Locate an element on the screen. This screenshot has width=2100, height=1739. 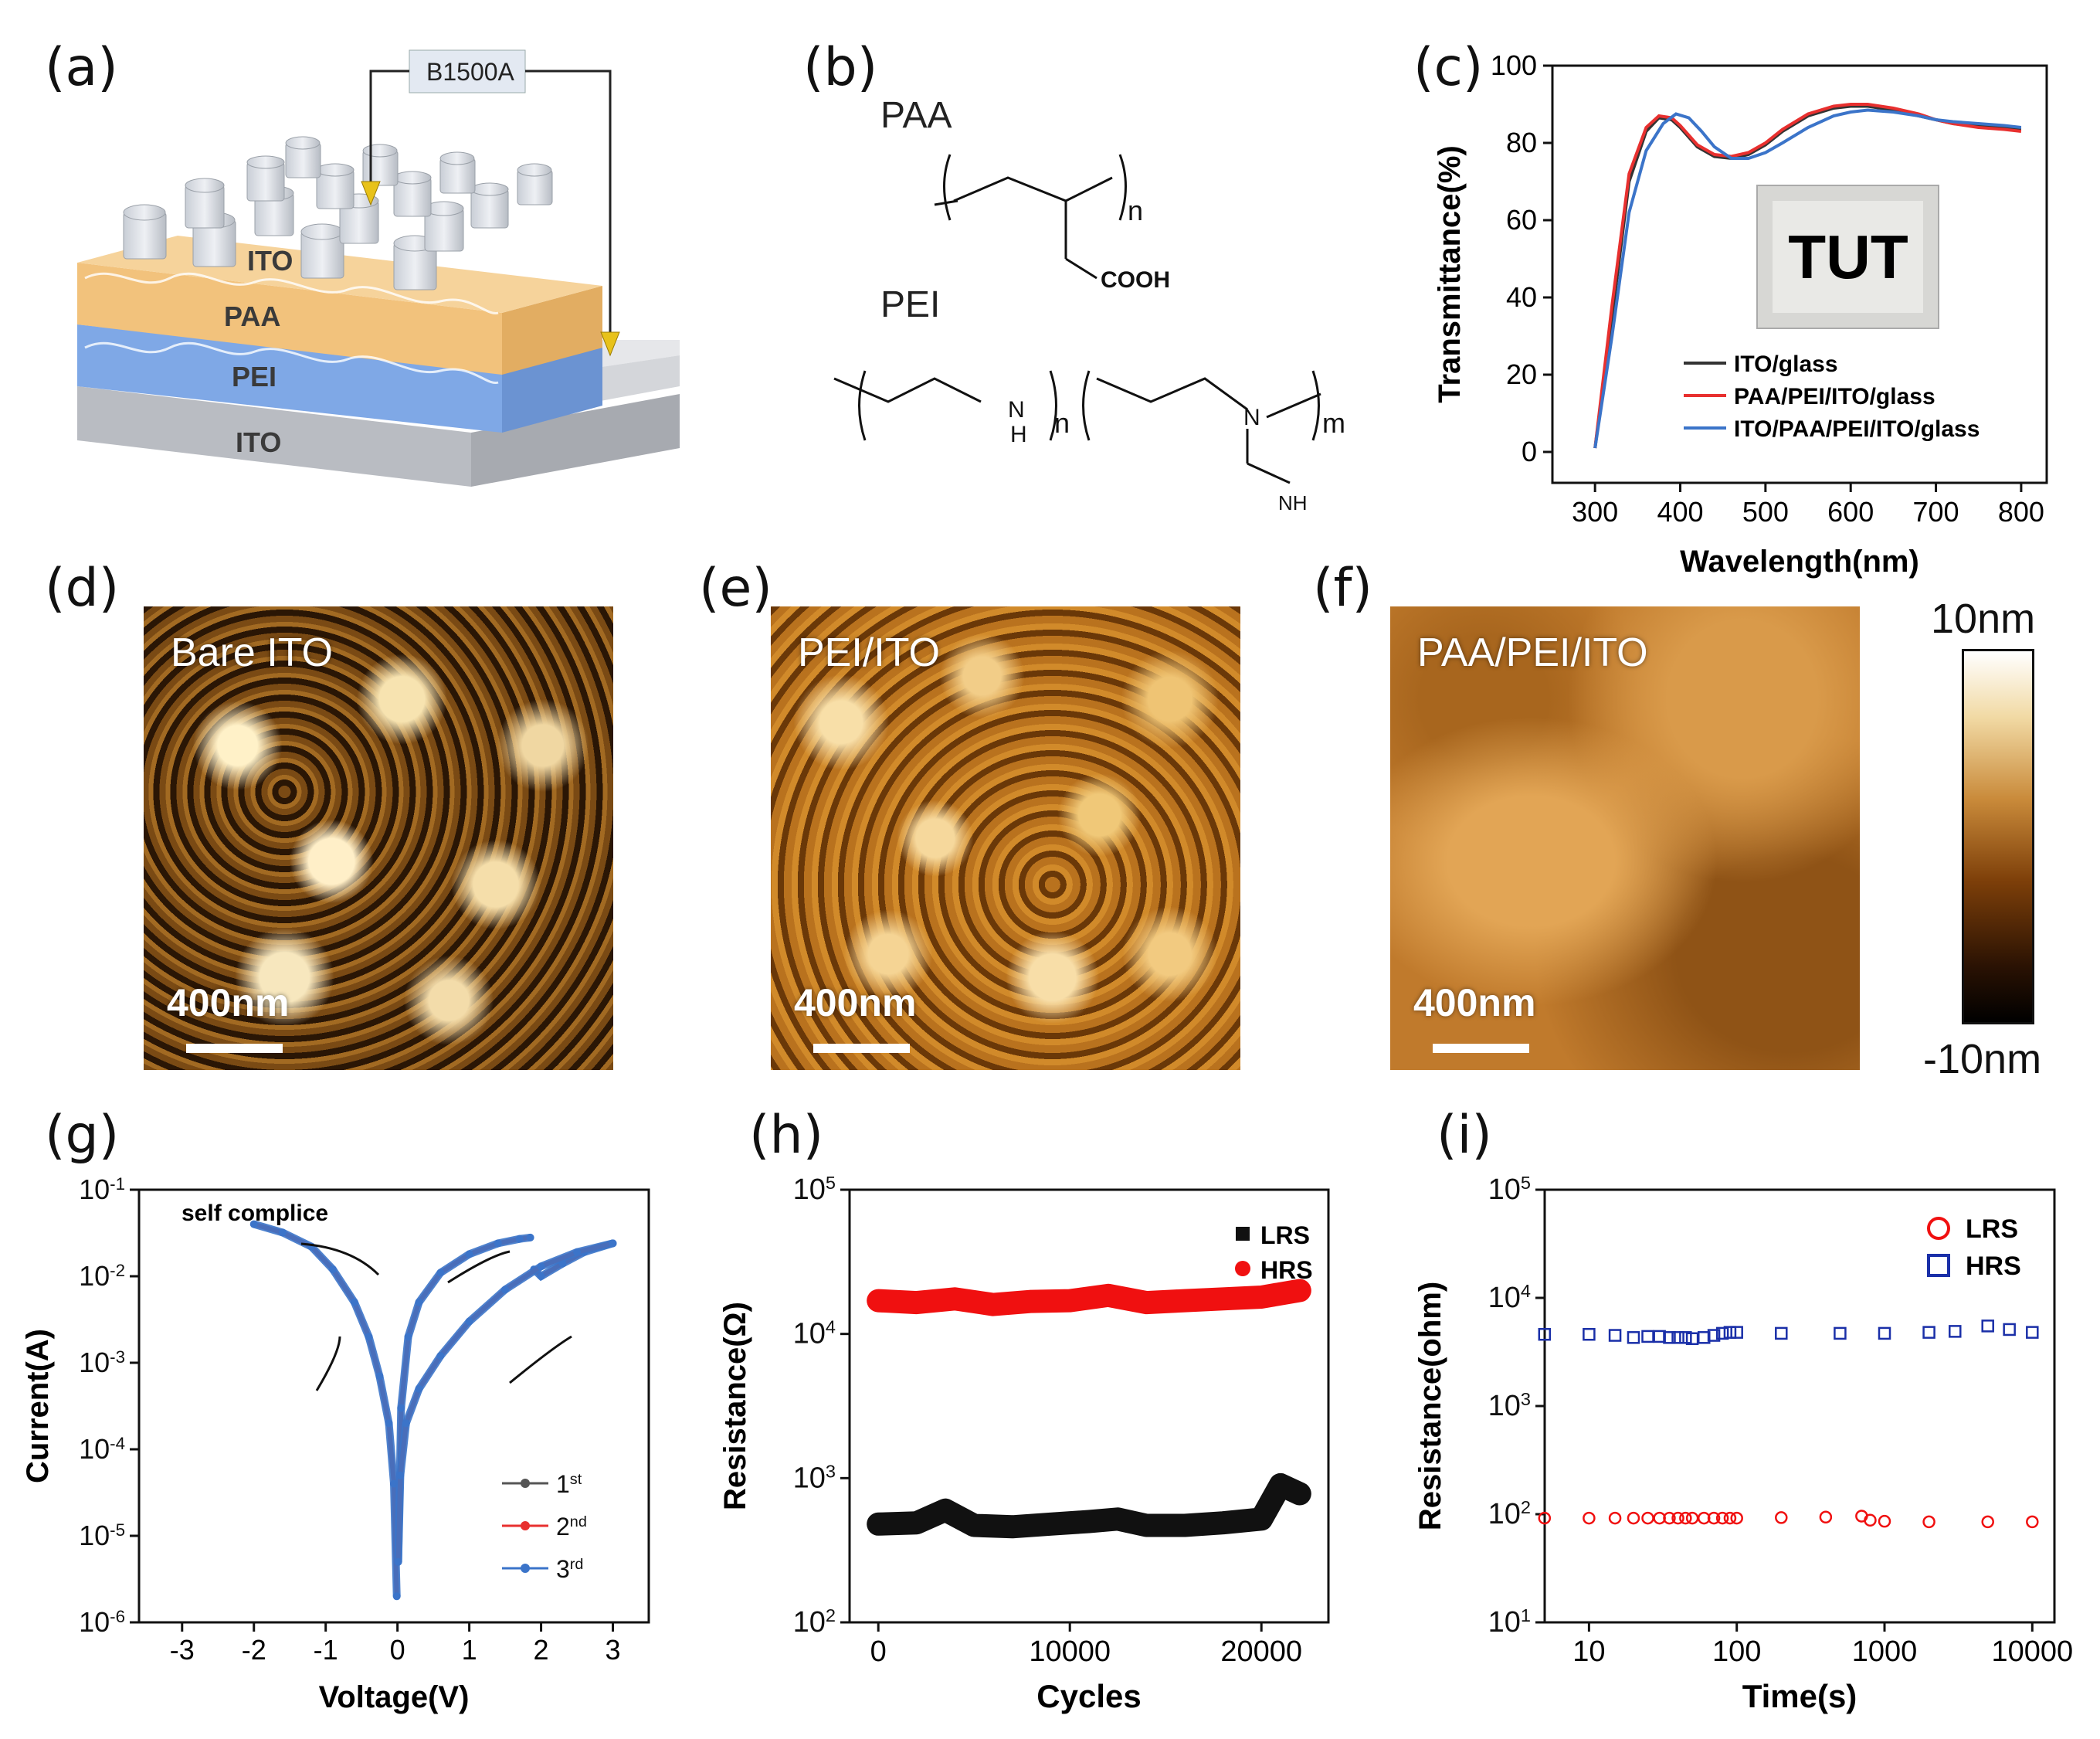
height-colorbar is located at coordinates (1998, 836).